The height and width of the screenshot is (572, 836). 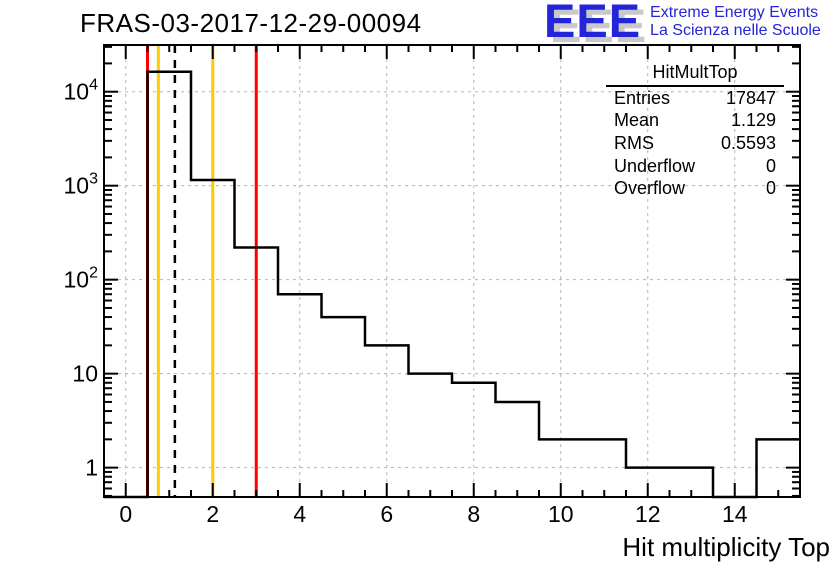 I want to click on y-tick-label-100: 10², so click(x=81, y=279).